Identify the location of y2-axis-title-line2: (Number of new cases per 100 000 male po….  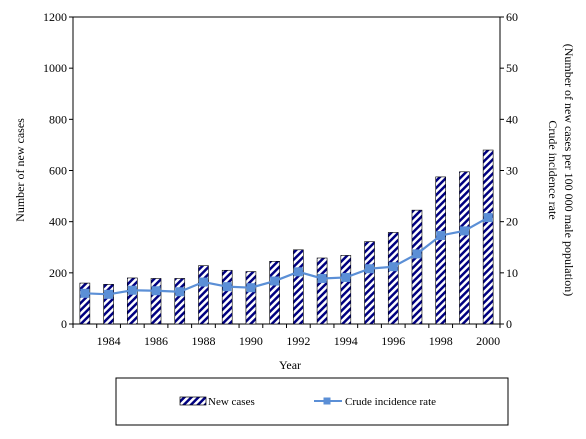
(569, 170).